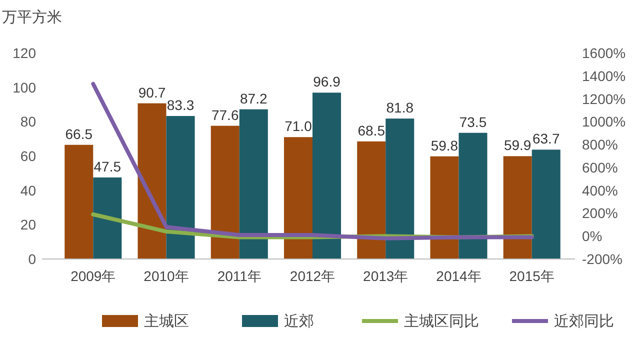 This screenshot has height=337, width=633. Describe the element at coordinates (600, 190) in the screenshot. I see `y2-tick-label: 400%` at that location.